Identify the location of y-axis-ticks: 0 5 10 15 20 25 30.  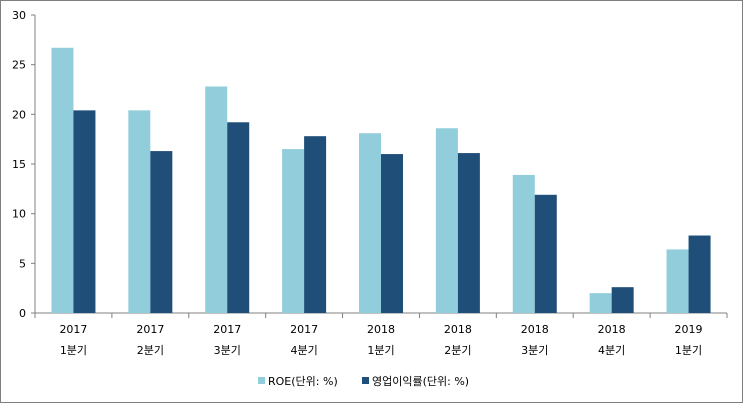
(23, 164).